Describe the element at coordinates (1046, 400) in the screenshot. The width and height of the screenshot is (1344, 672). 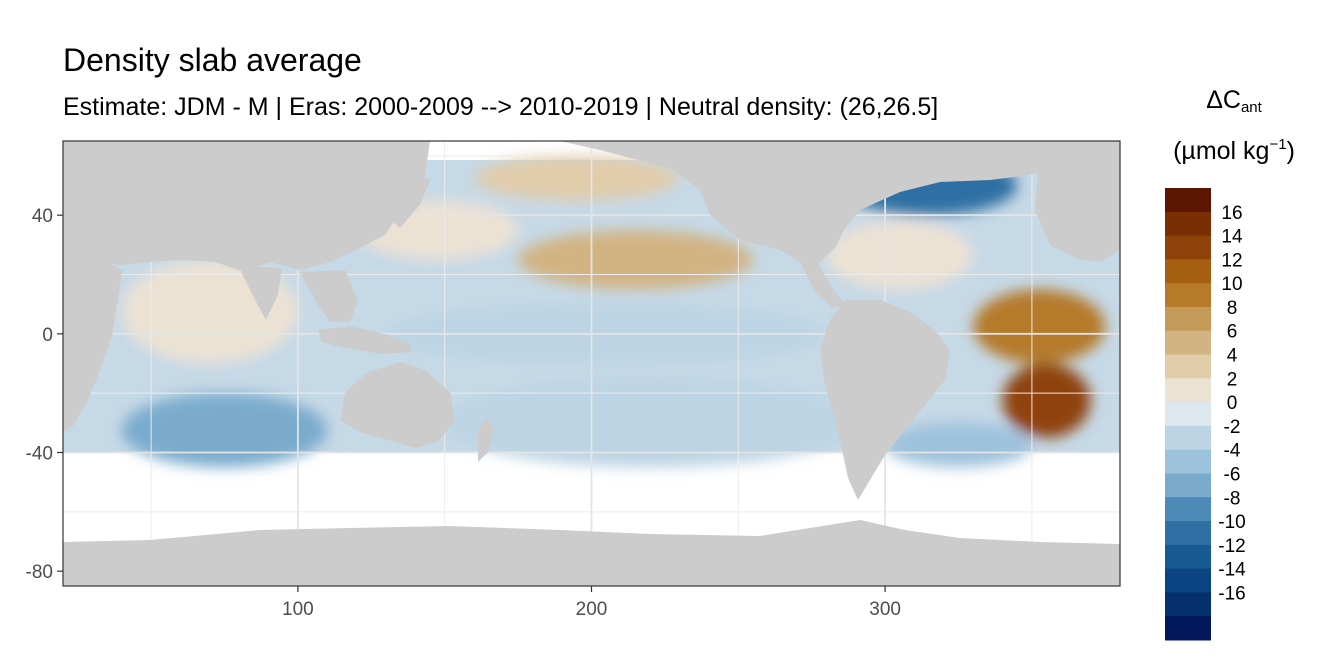
I see `region-south-atlantic` at that location.